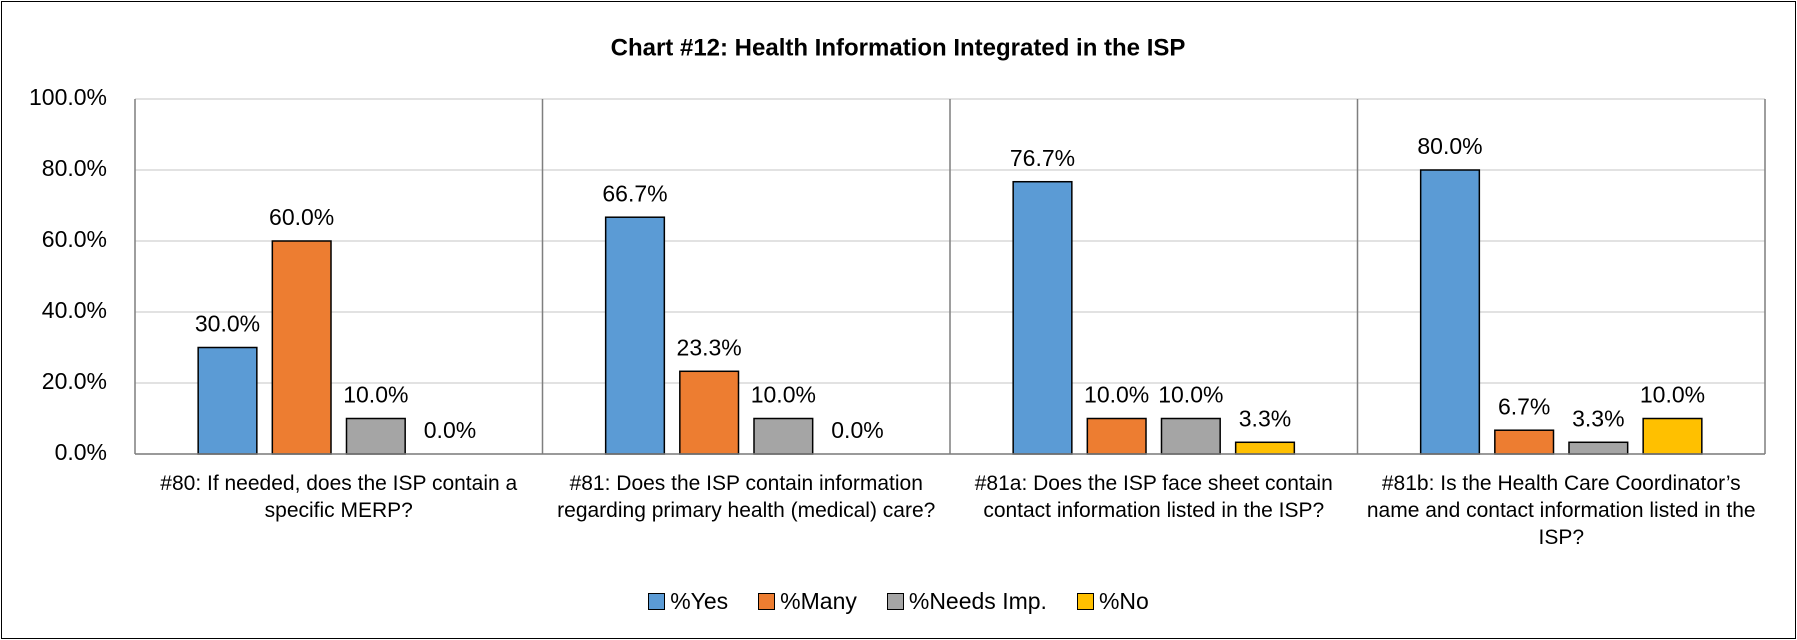 The width and height of the screenshot is (1797, 640). I want to click on data-label: 6.7%, so click(1524, 406).